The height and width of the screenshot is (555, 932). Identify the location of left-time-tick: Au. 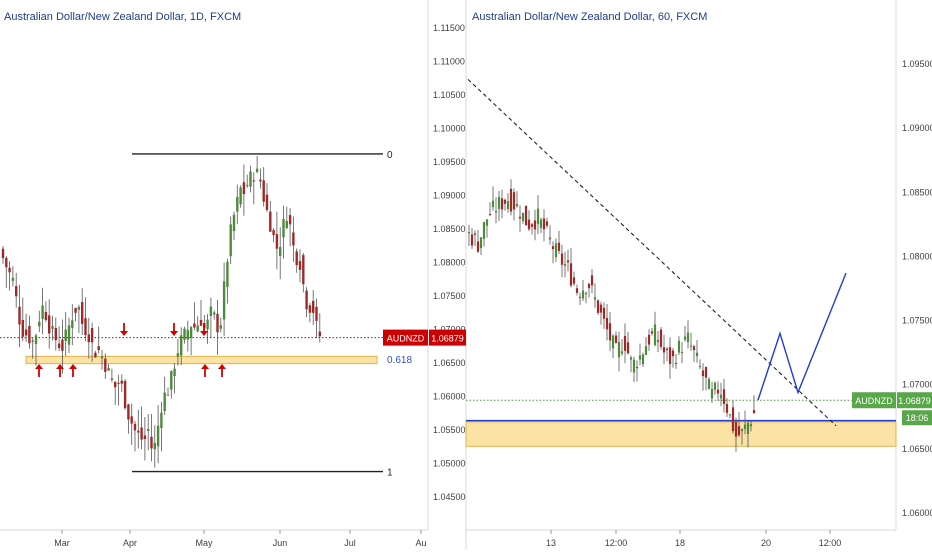
(420, 543).